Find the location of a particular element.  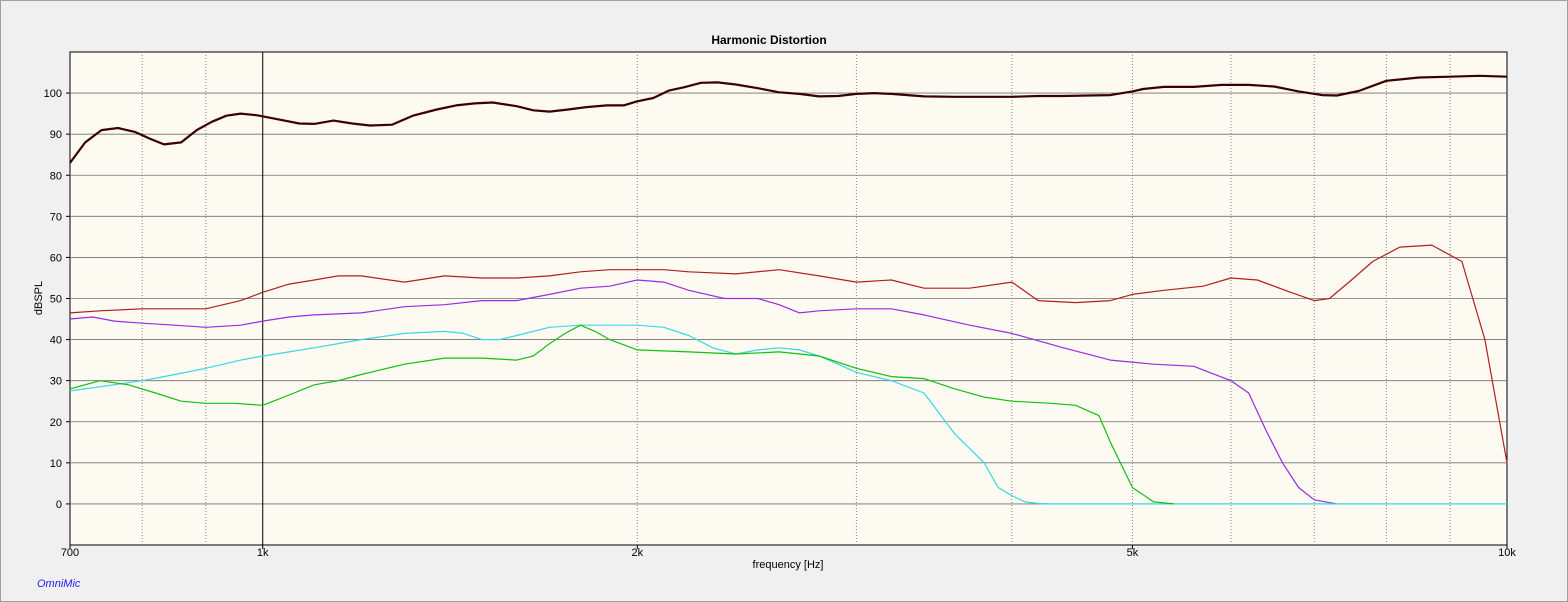

x-tick-label: 10k is located at coordinates (1507, 553).